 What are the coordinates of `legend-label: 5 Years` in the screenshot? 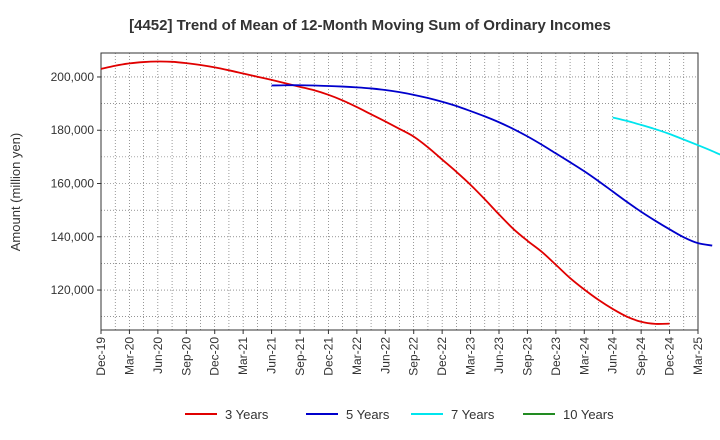 It's located at (368, 414).